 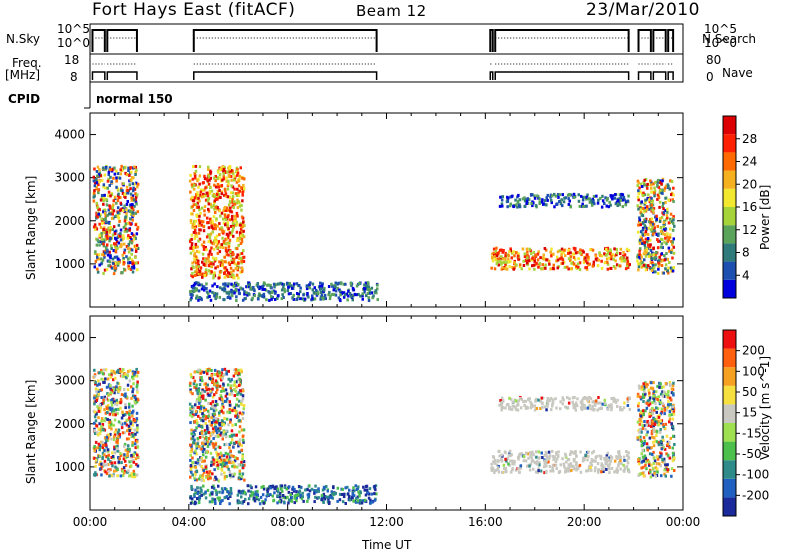 I want to click on freq-trace, so click(x=659, y=75).